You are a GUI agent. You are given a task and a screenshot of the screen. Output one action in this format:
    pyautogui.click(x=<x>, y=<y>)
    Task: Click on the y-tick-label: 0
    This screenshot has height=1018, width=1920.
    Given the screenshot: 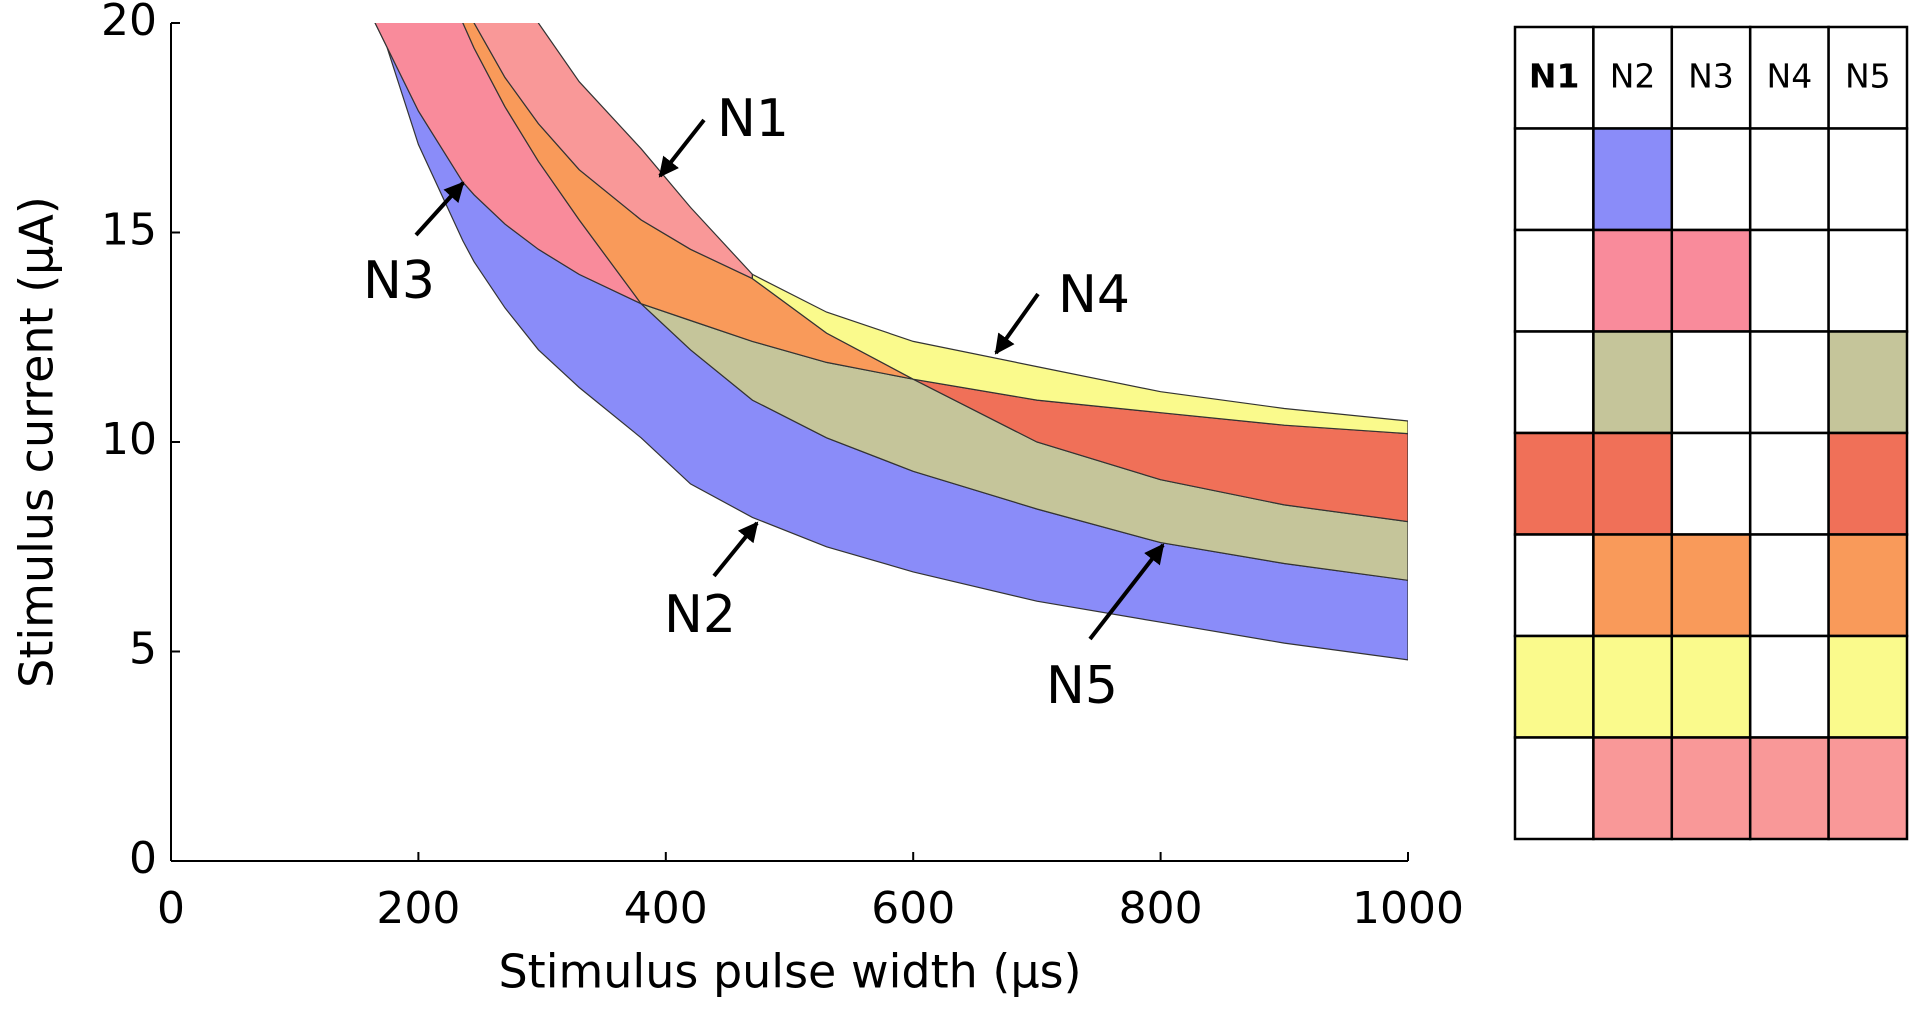 What is the action you would take?
    pyautogui.click(x=143, y=858)
    